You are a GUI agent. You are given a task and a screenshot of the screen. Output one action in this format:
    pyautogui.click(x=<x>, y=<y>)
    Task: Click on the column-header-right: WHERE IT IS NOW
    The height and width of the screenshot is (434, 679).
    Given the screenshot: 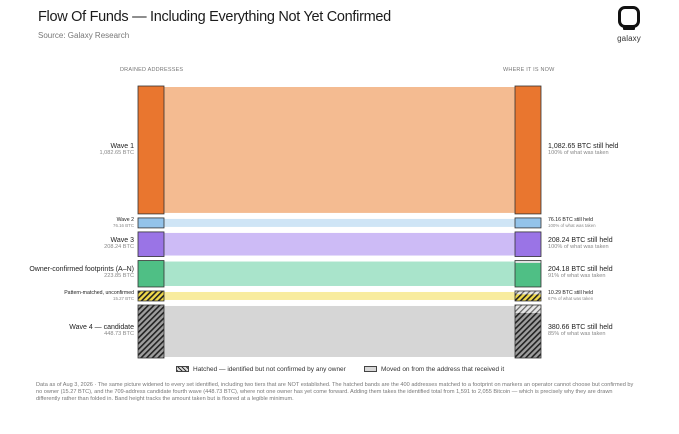 What is the action you would take?
    pyautogui.click(x=529, y=70)
    